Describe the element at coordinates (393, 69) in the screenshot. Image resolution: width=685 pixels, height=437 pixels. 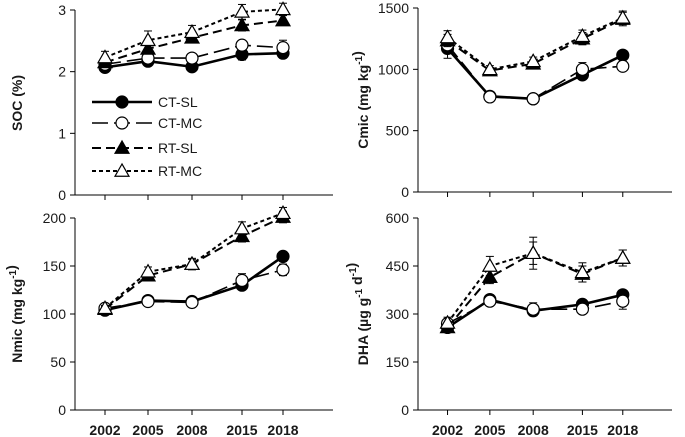
I see `y-tick-label: 1000` at that location.